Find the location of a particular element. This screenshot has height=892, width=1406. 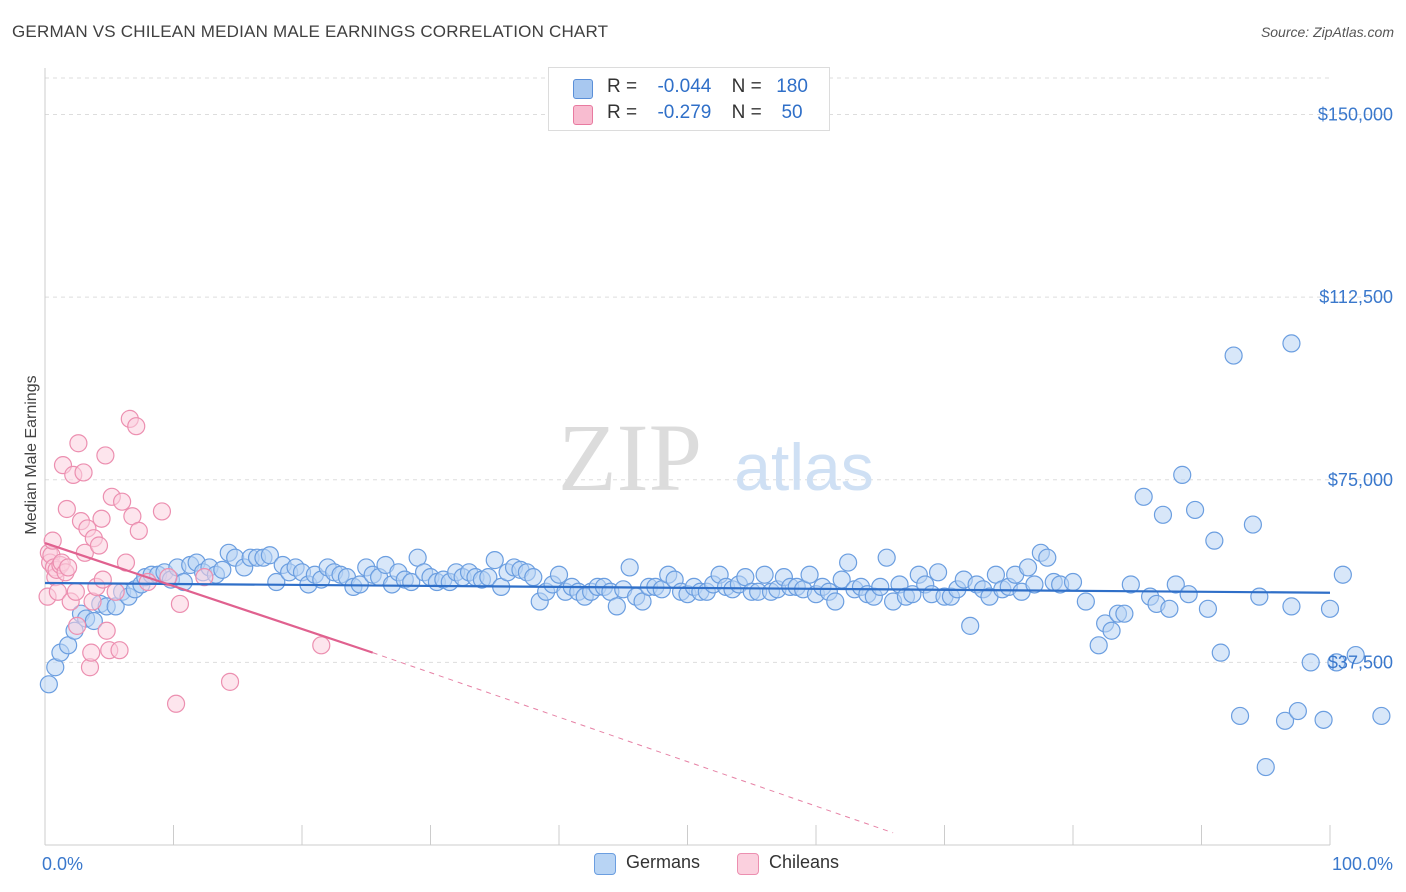

legend-r-value: -0.044 is located at coordinates (684, 86).